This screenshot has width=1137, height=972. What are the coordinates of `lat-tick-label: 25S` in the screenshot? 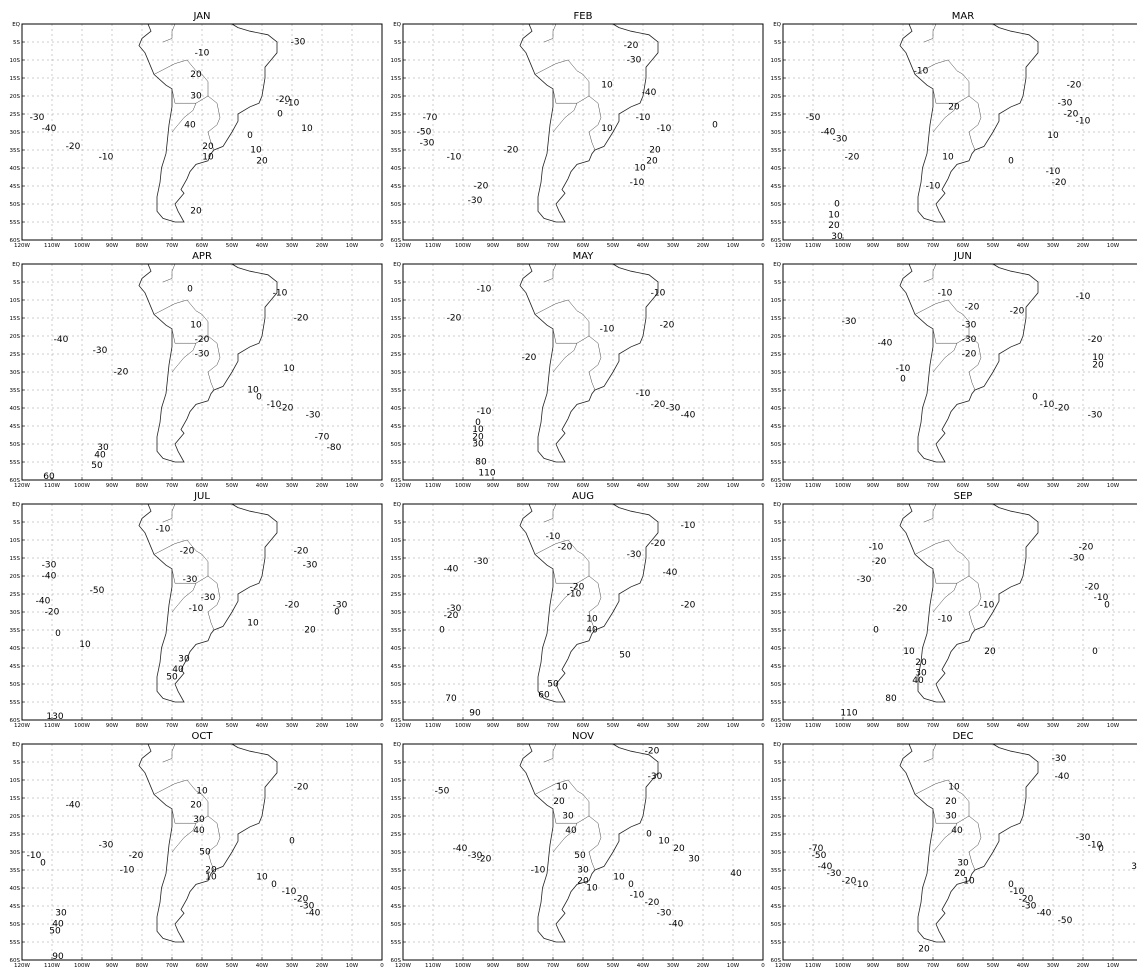 It's located at (776, 595).